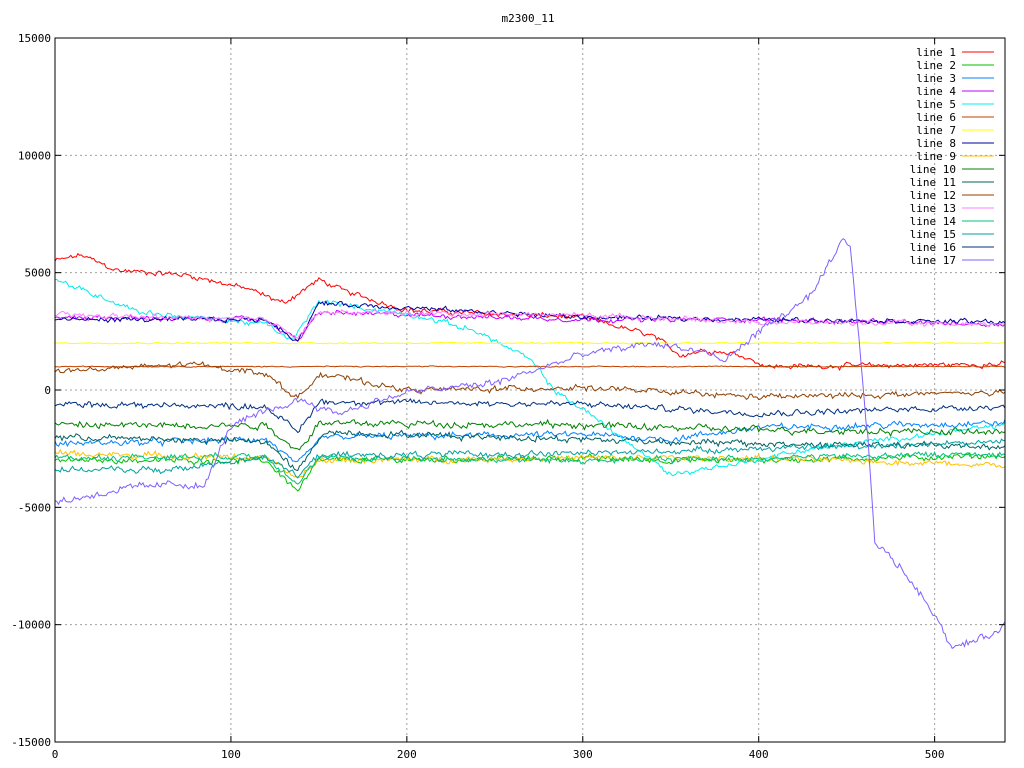 This screenshot has height=768, width=1024. I want to click on y-tick-label: 10000, so click(34, 155).